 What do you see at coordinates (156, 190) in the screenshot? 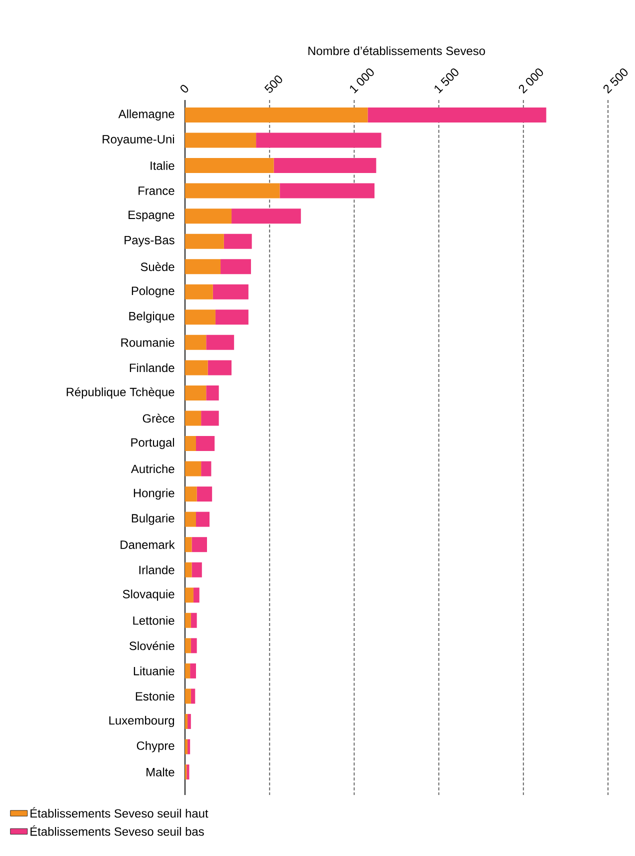
I see `y-tick-label: France` at bounding box center [156, 190].